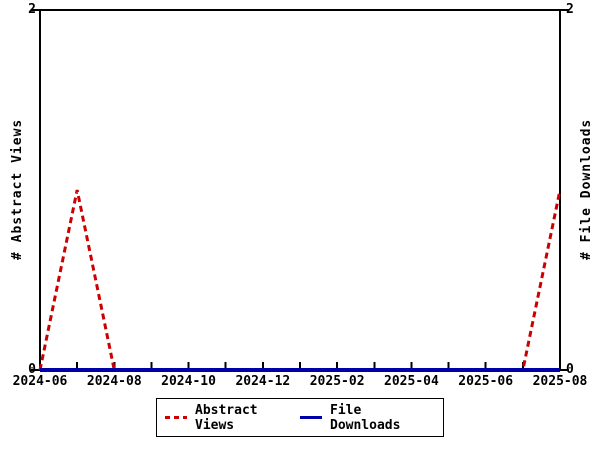 Image resolution: width=600 pixels, height=450 pixels. Describe the element at coordinates (32, 369) in the screenshot. I see `left-axis-min-label: 0` at that location.